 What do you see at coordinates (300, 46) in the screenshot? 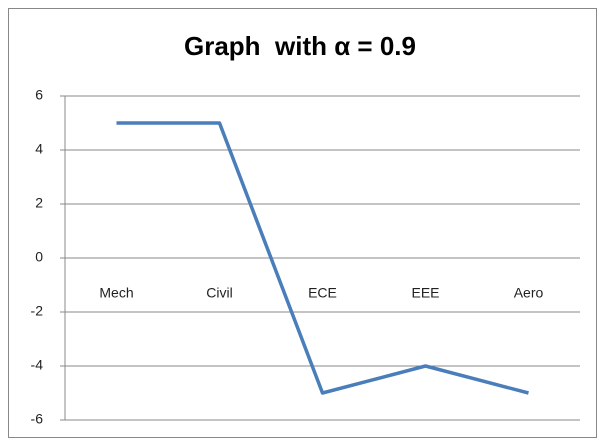
I see `chart-title: Graph with α = 0.9` at bounding box center [300, 46].